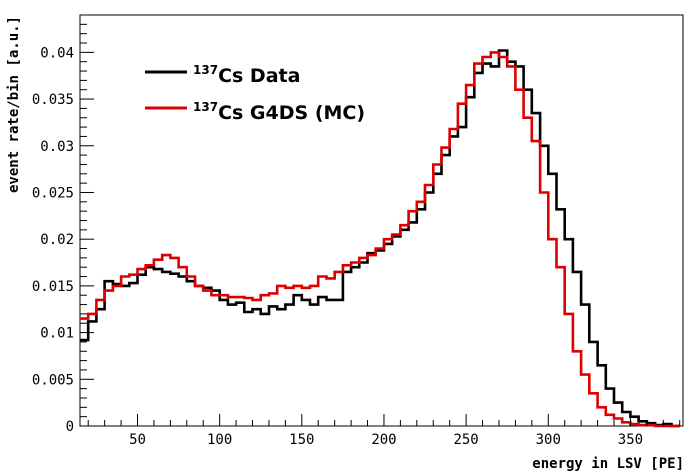  Describe the element at coordinates (301, 440) in the screenshot. I see `x-tick-label: 150` at that location.